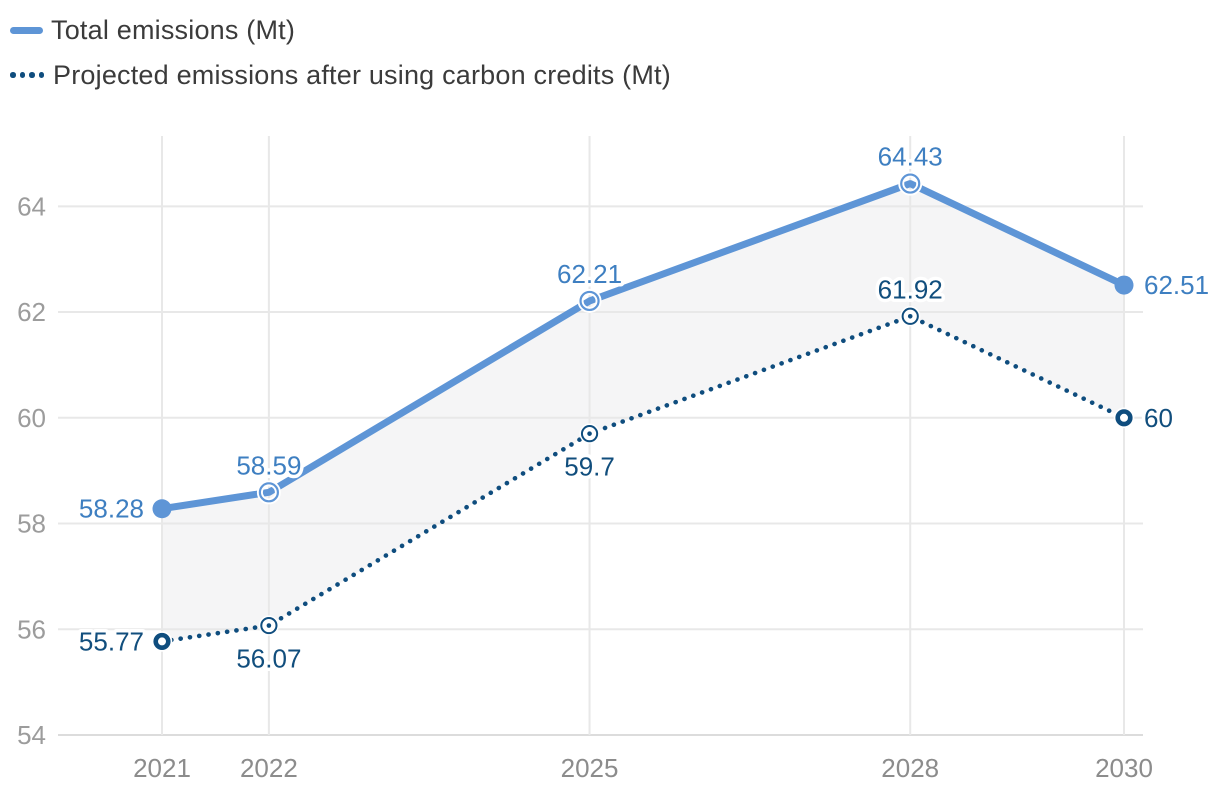  Describe the element at coordinates (268, 465) in the screenshot. I see `data-point-label: 58.59` at that location.